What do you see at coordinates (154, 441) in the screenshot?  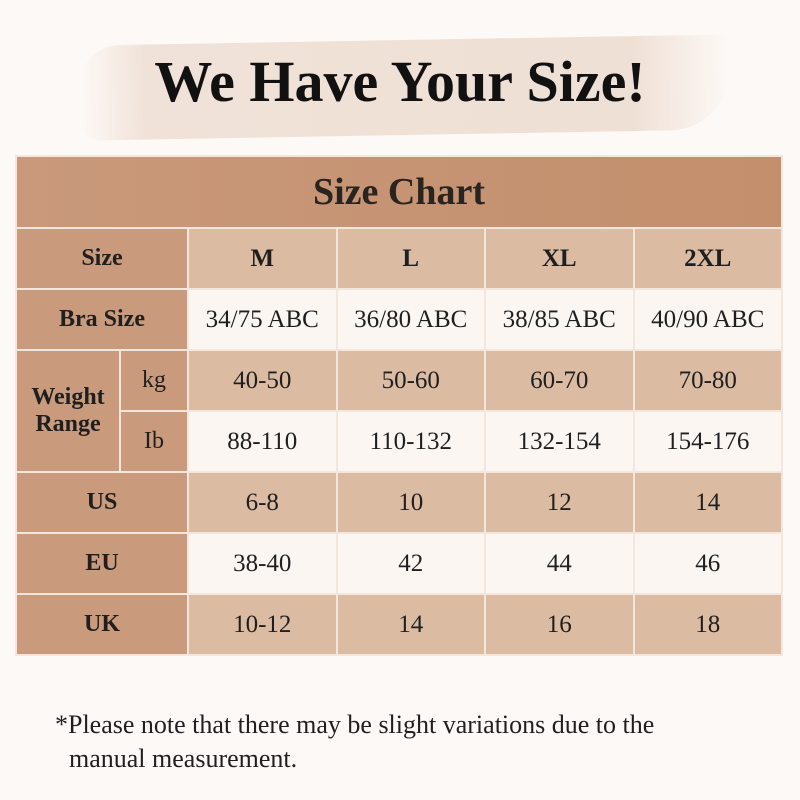 I see `unit-label: Ib` at bounding box center [154, 441].